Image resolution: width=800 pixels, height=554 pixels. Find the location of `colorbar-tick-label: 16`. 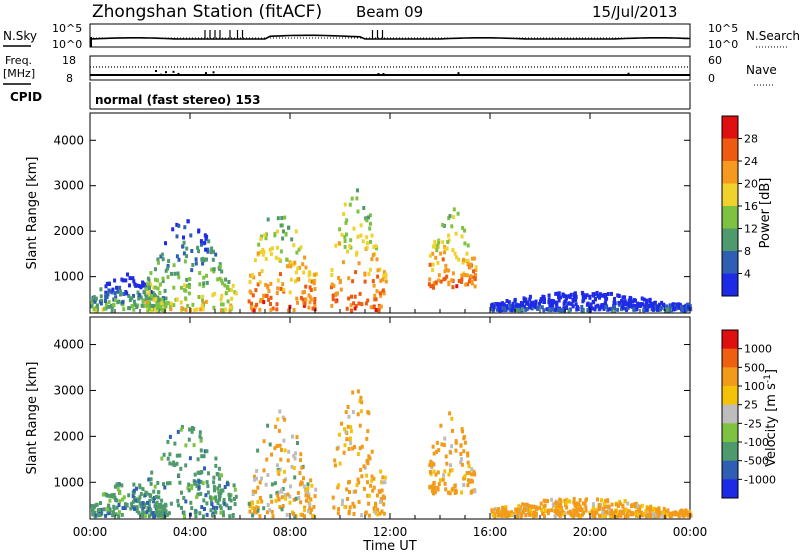

colorbar-tick-label: 16 is located at coordinates (751, 206).